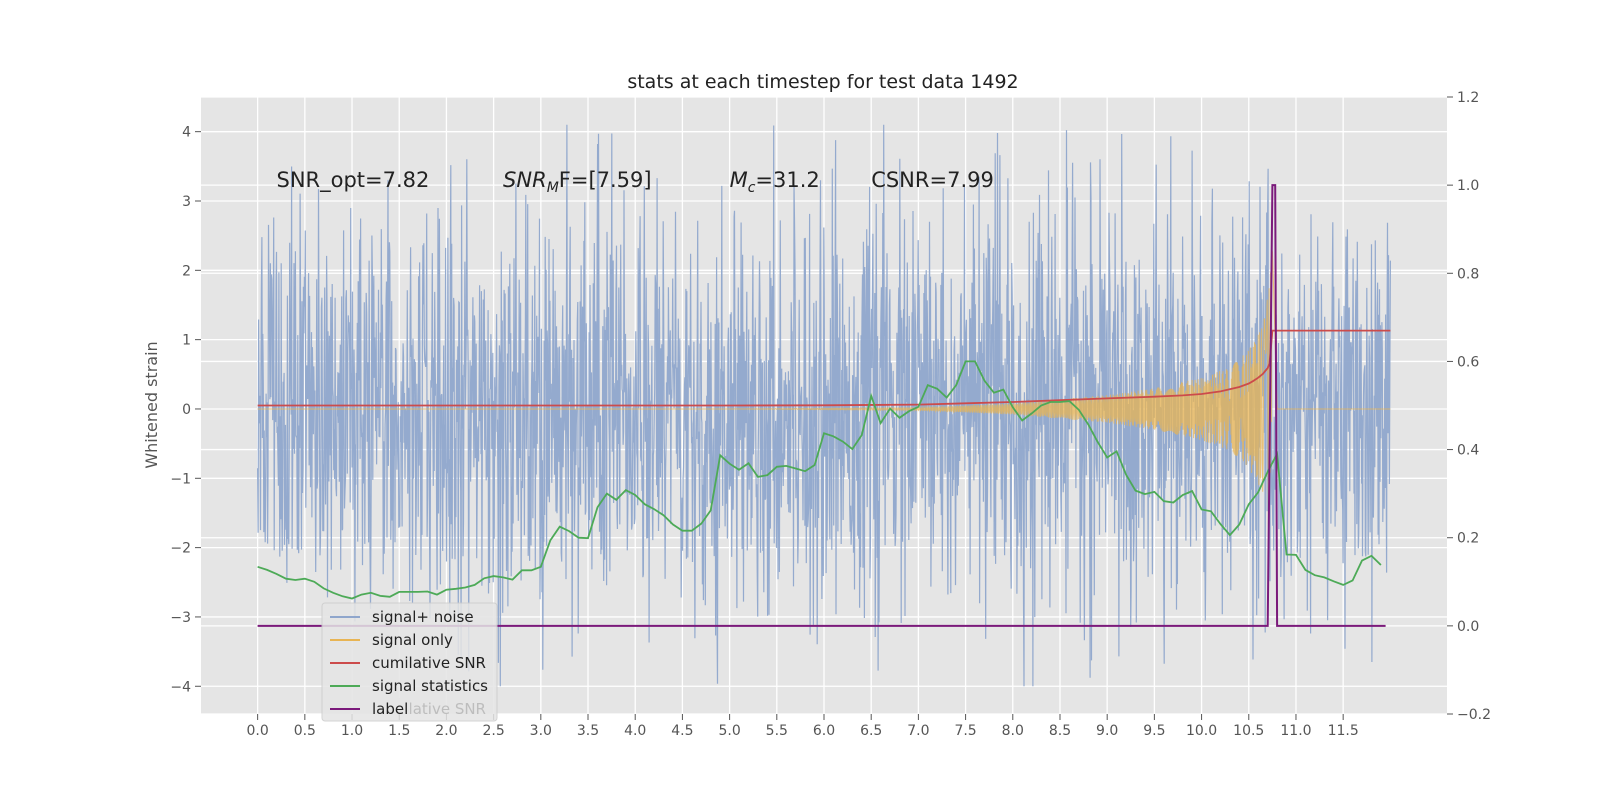 This screenshot has width=1600, height=800. I want to click on annotation-rest: F=[7.59], so click(605, 180).